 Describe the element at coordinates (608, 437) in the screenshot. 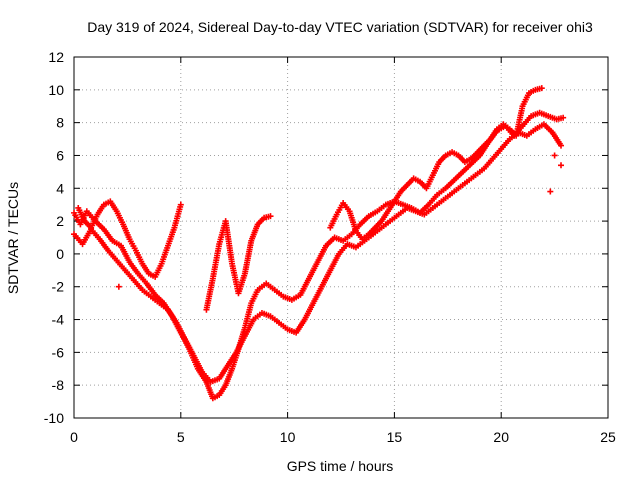

I see `x-tick-label: 25` at that location.